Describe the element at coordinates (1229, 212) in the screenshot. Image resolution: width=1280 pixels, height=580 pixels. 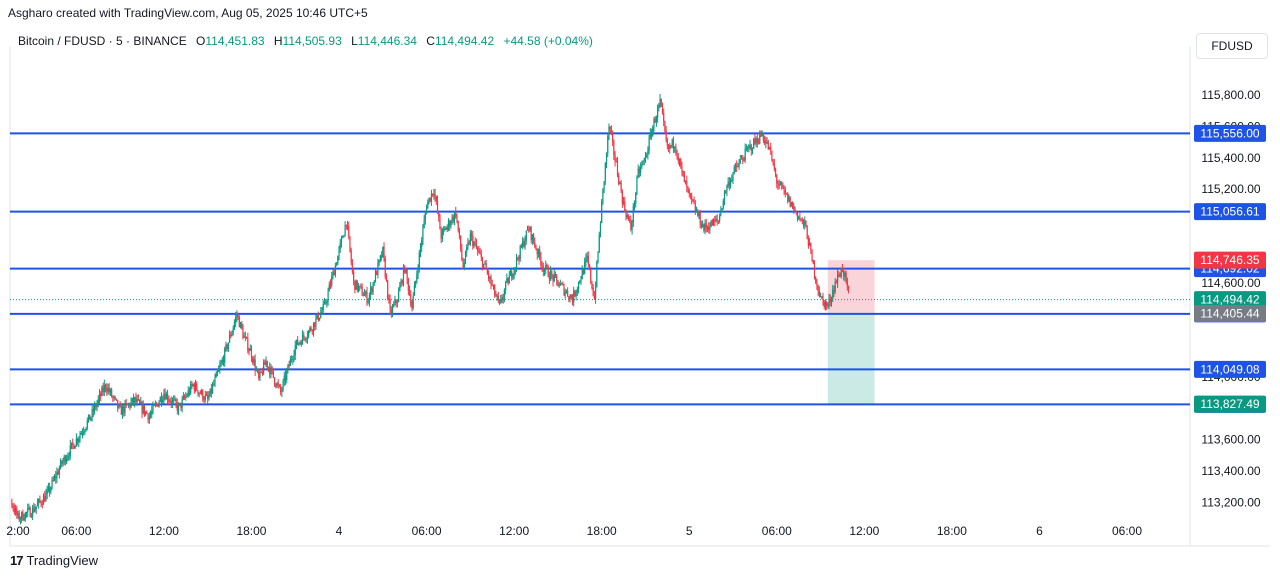
I see `level-price-tag: 115,056.61` at that location.